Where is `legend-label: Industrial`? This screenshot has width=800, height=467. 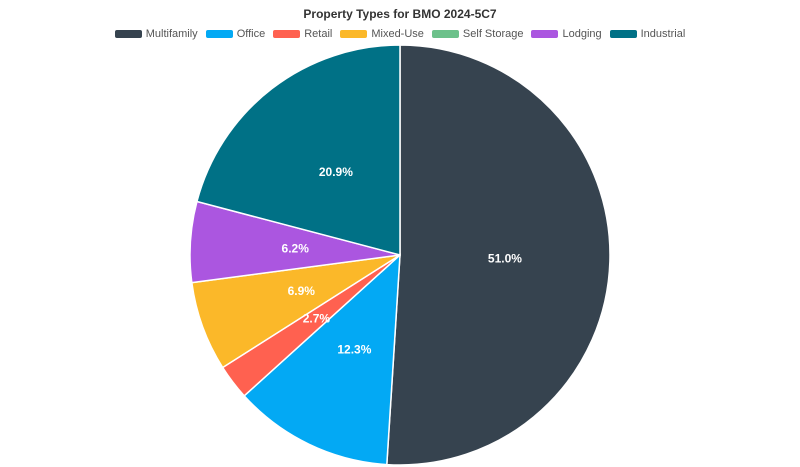
legend-label: Industrial is located at coordinates (663, 34).